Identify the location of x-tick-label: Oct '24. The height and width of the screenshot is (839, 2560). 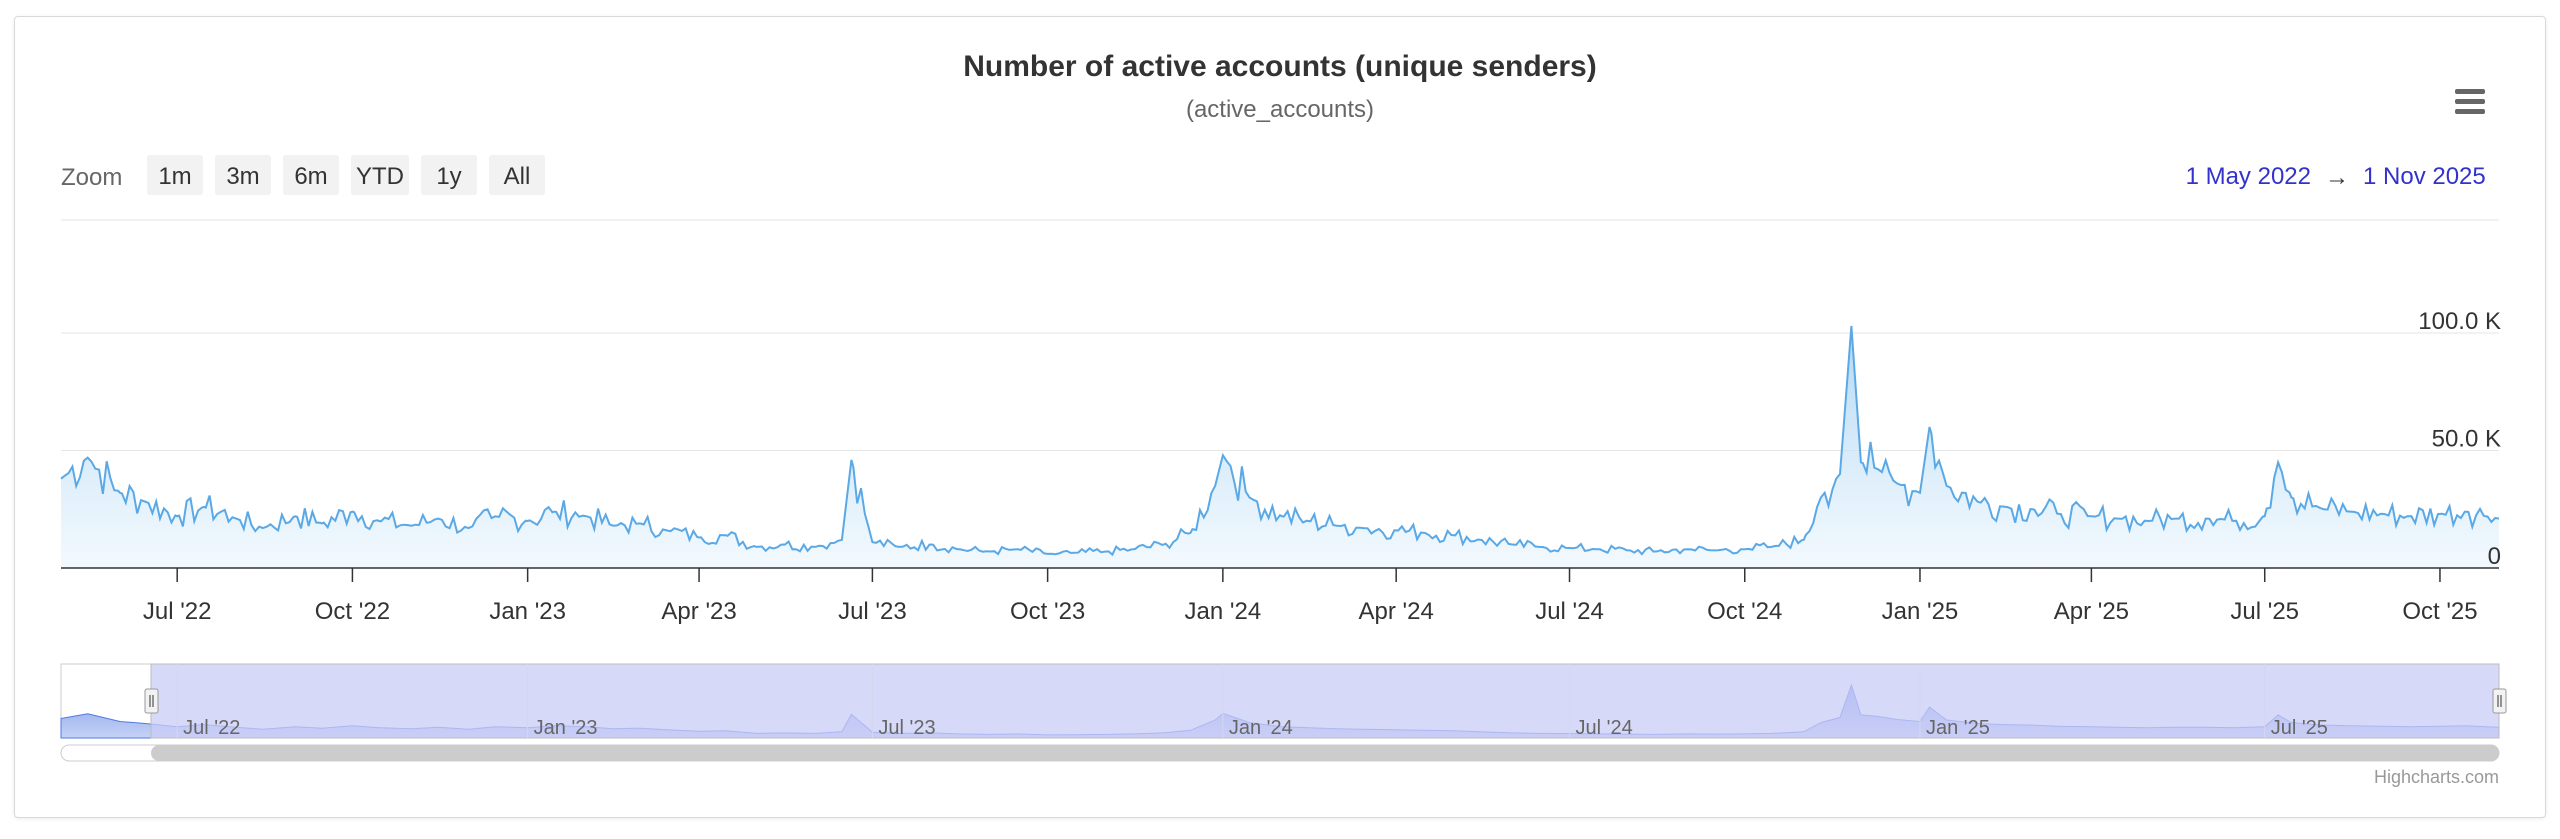
(1744, 611).